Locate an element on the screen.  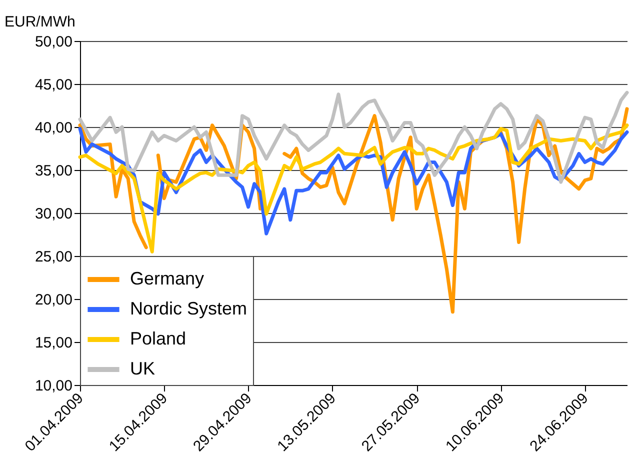
y-axis-title: EUR/MWh is located at coordinates (40, 22).